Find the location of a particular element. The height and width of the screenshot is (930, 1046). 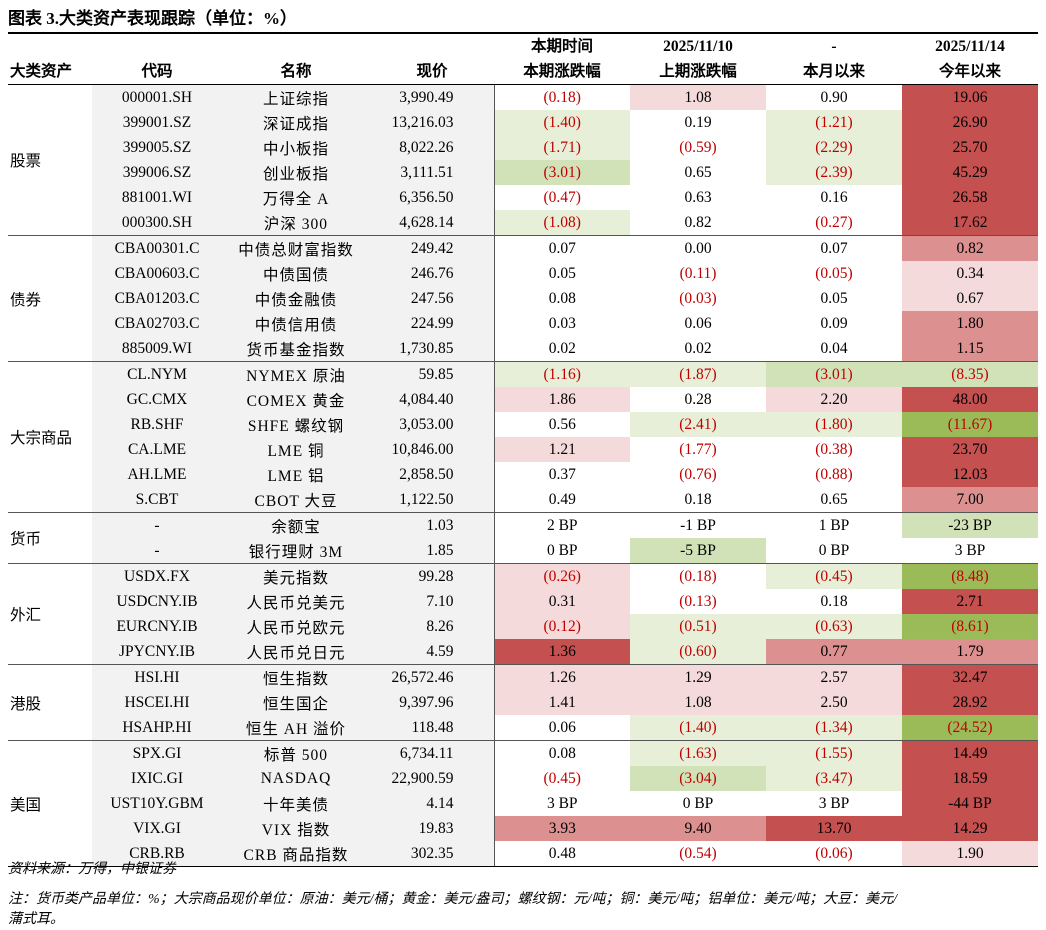

header-asset-class: 大类资产 is located at coordinates (50, 72).